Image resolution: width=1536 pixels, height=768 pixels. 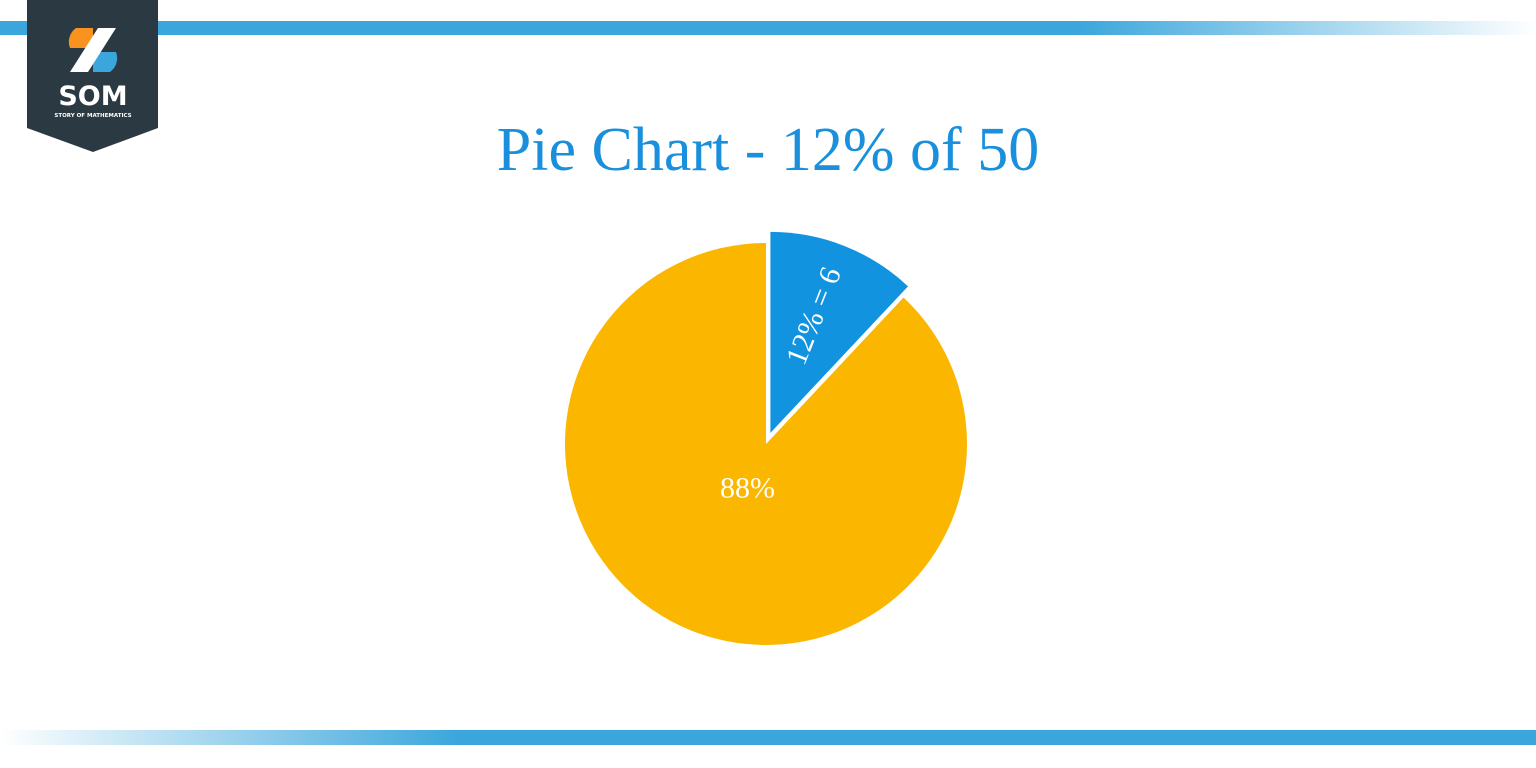 I want to click on logo-text: SOM, so click(x=92, y=96).